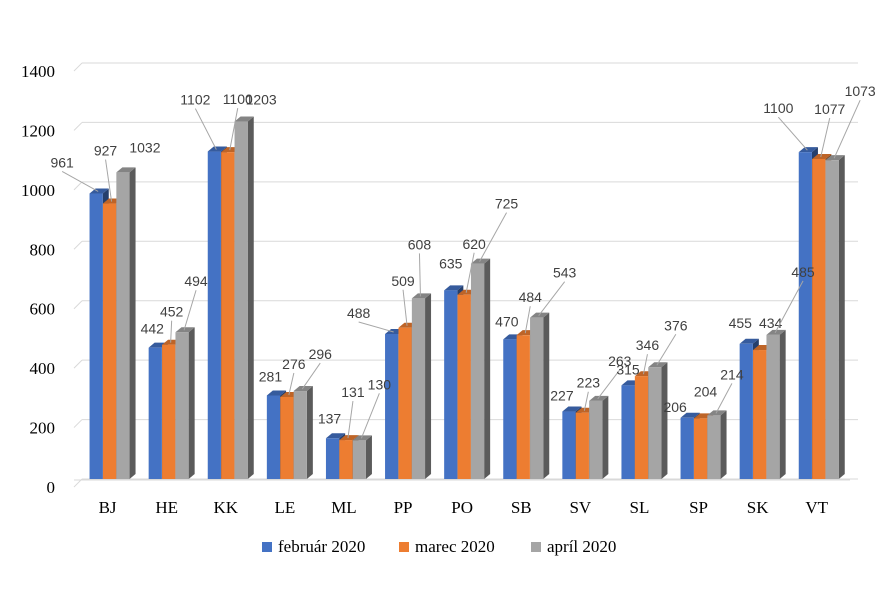  What do you see at coordinates (531, 297) in the screenshot?
I see `data-label: 484` at bounding box center [531, 297].